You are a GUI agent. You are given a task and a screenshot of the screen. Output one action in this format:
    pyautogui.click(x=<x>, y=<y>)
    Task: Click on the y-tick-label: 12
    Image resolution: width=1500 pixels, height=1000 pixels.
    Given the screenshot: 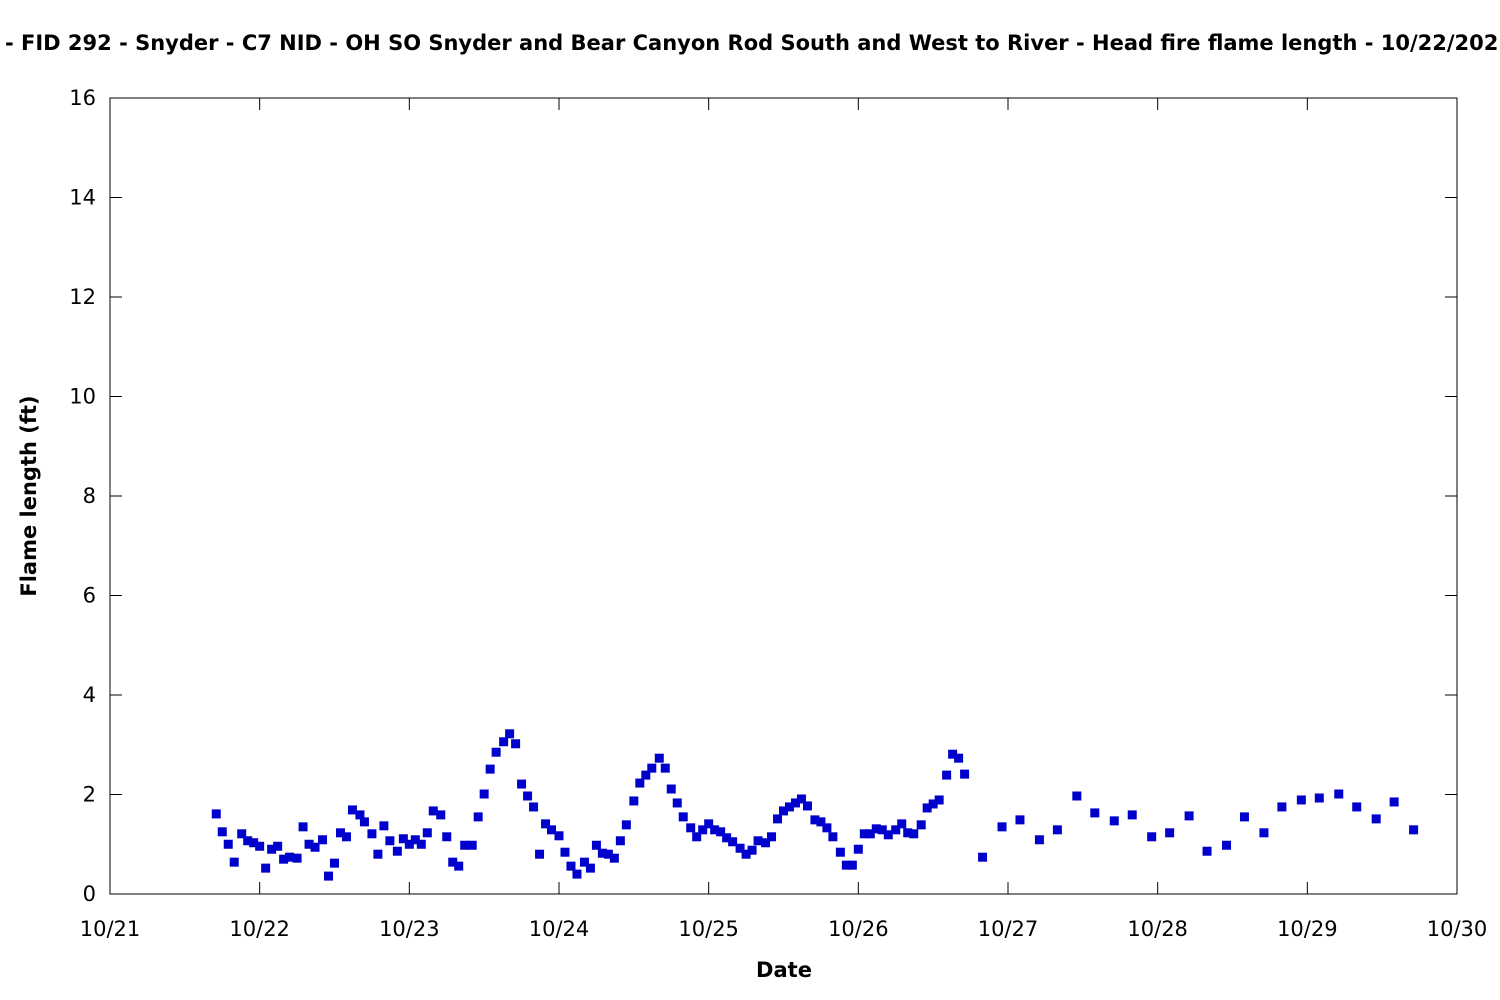 What is the action you would take?
    pyautogui.click(x=82, y=297)
    